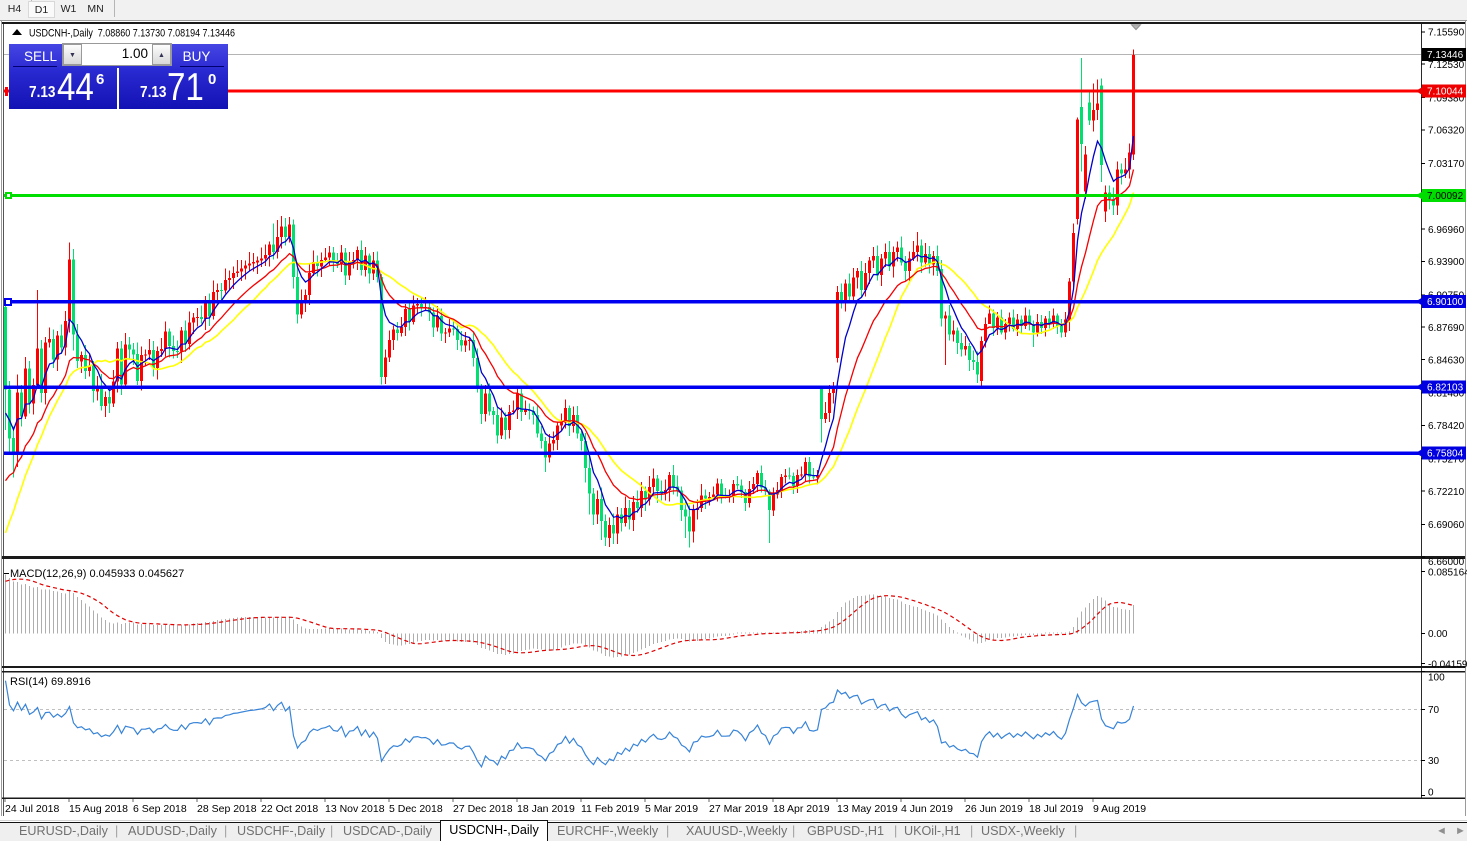 Image resolution: width=1467 pixels, height=841 pixels. What do you see at coordinates (1446, 33) in the screenshot?
I see `svg-text: 7.15590` at bounding box center [1446, 33].